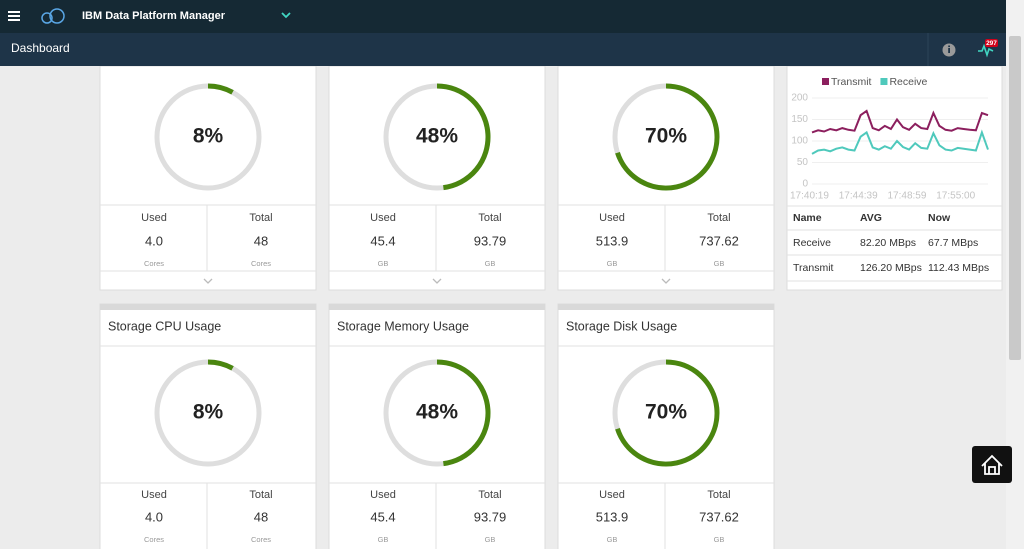 This screenshot has height=549, width=1024. I want to click on info-button, so click(949, 50).